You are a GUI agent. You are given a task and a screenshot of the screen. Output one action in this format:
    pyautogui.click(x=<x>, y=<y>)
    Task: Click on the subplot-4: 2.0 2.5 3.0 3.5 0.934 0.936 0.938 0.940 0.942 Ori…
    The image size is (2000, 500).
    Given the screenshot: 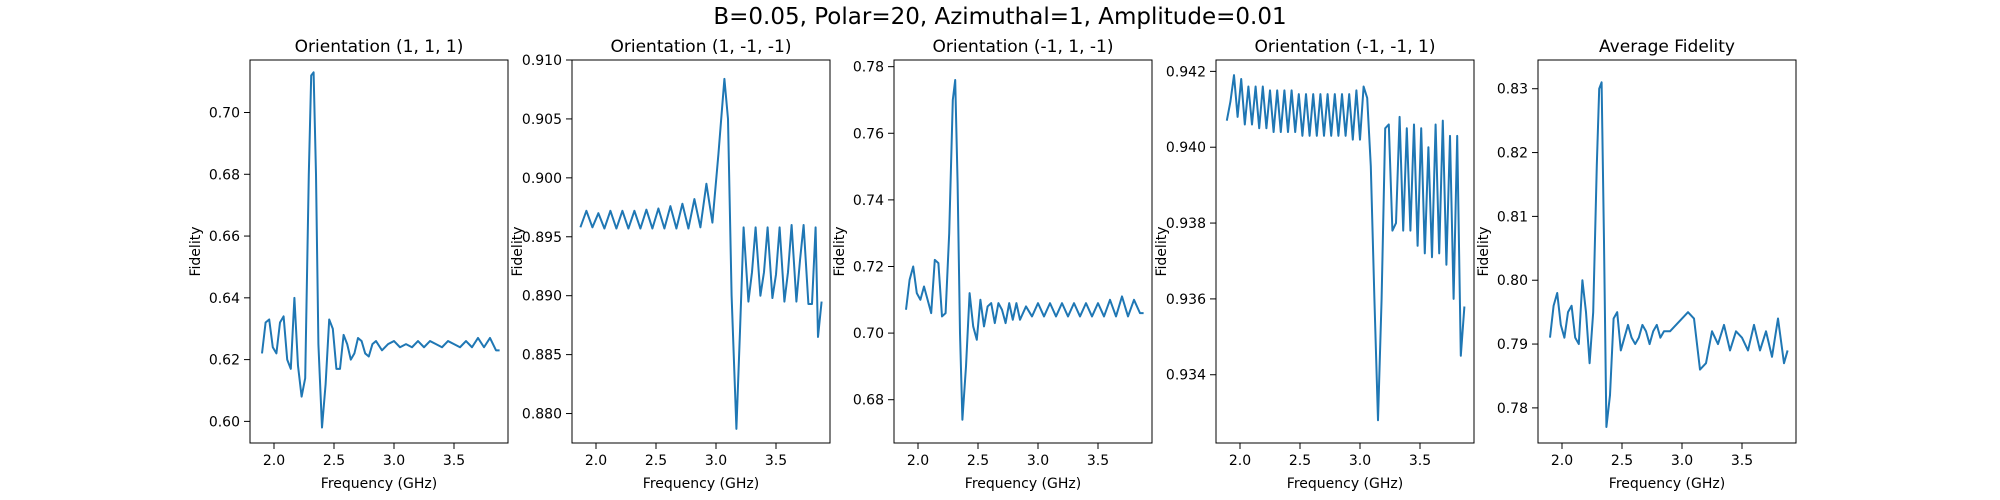 What is the action you would take?
    pyautogui.click(x=1314, y=264)
    